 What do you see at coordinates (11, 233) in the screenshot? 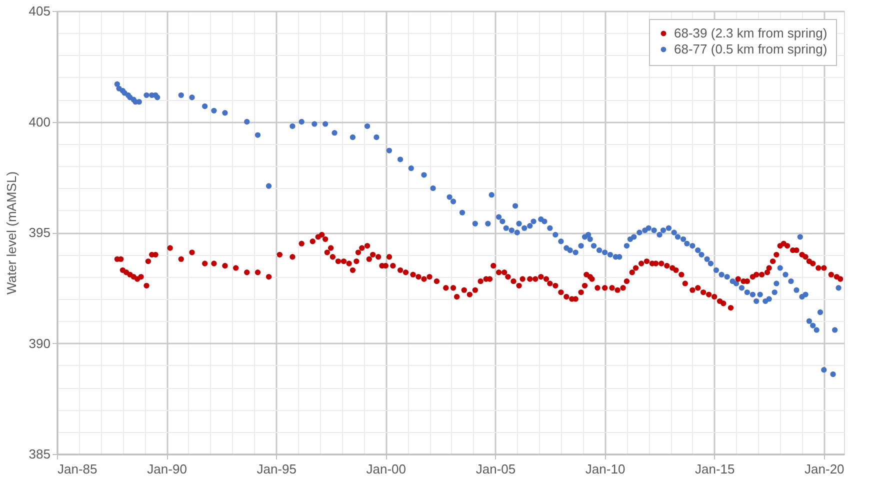
I see `y-axis-title: Water level (mAMSL)` at bounding box center [11, 233].